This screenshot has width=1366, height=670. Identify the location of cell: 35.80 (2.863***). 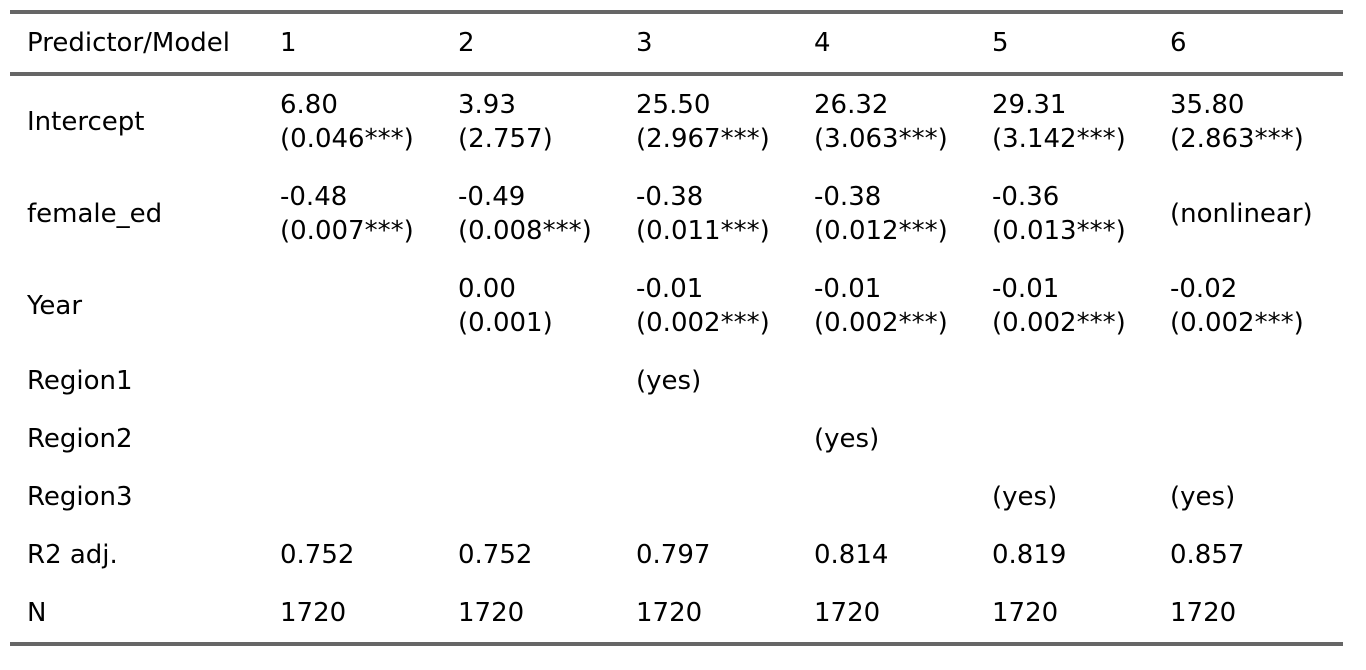
(1248, 121).